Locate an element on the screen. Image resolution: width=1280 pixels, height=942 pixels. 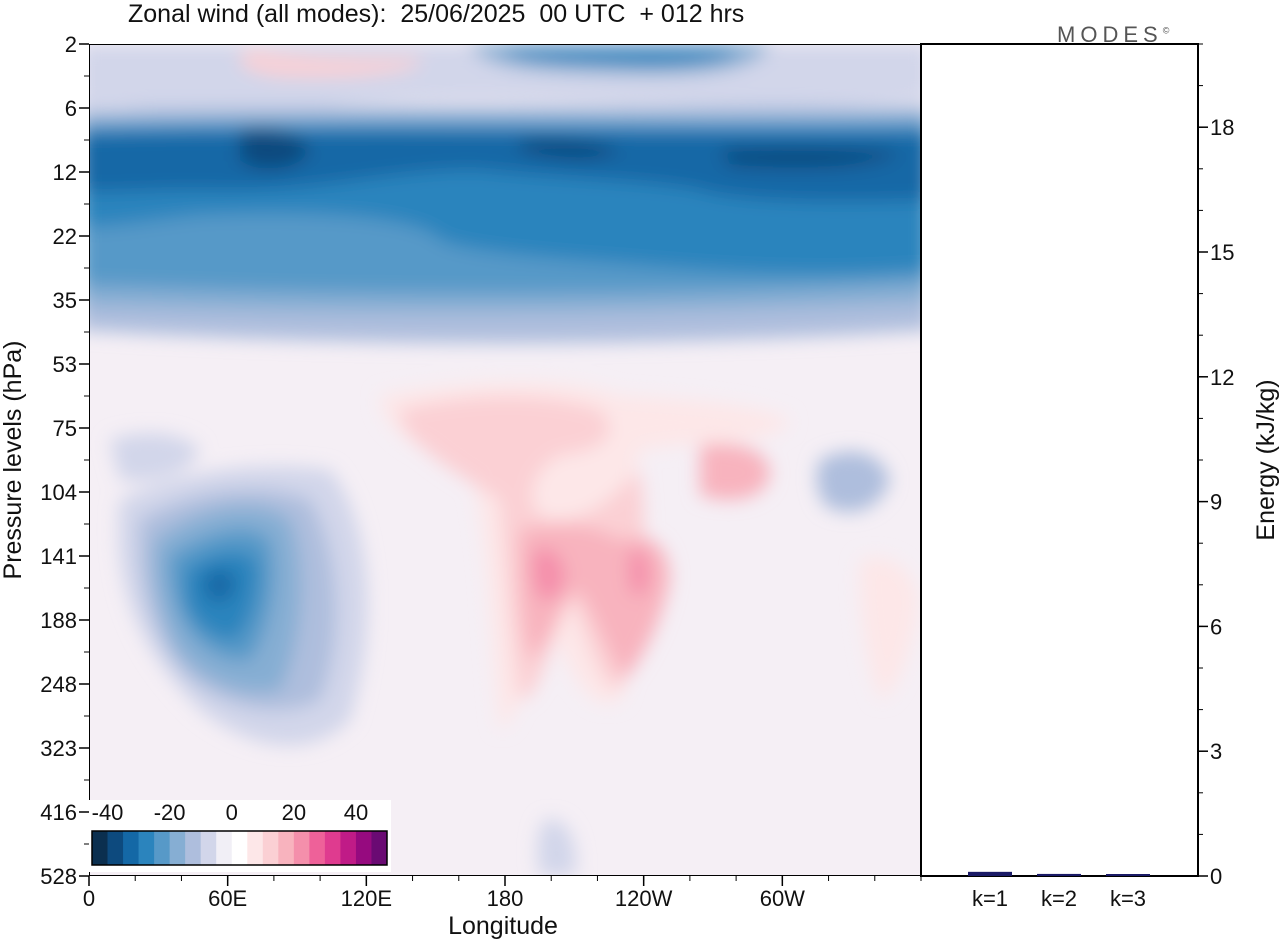
colorbar-tick-label: -40 is located at coordinates (108, 812).